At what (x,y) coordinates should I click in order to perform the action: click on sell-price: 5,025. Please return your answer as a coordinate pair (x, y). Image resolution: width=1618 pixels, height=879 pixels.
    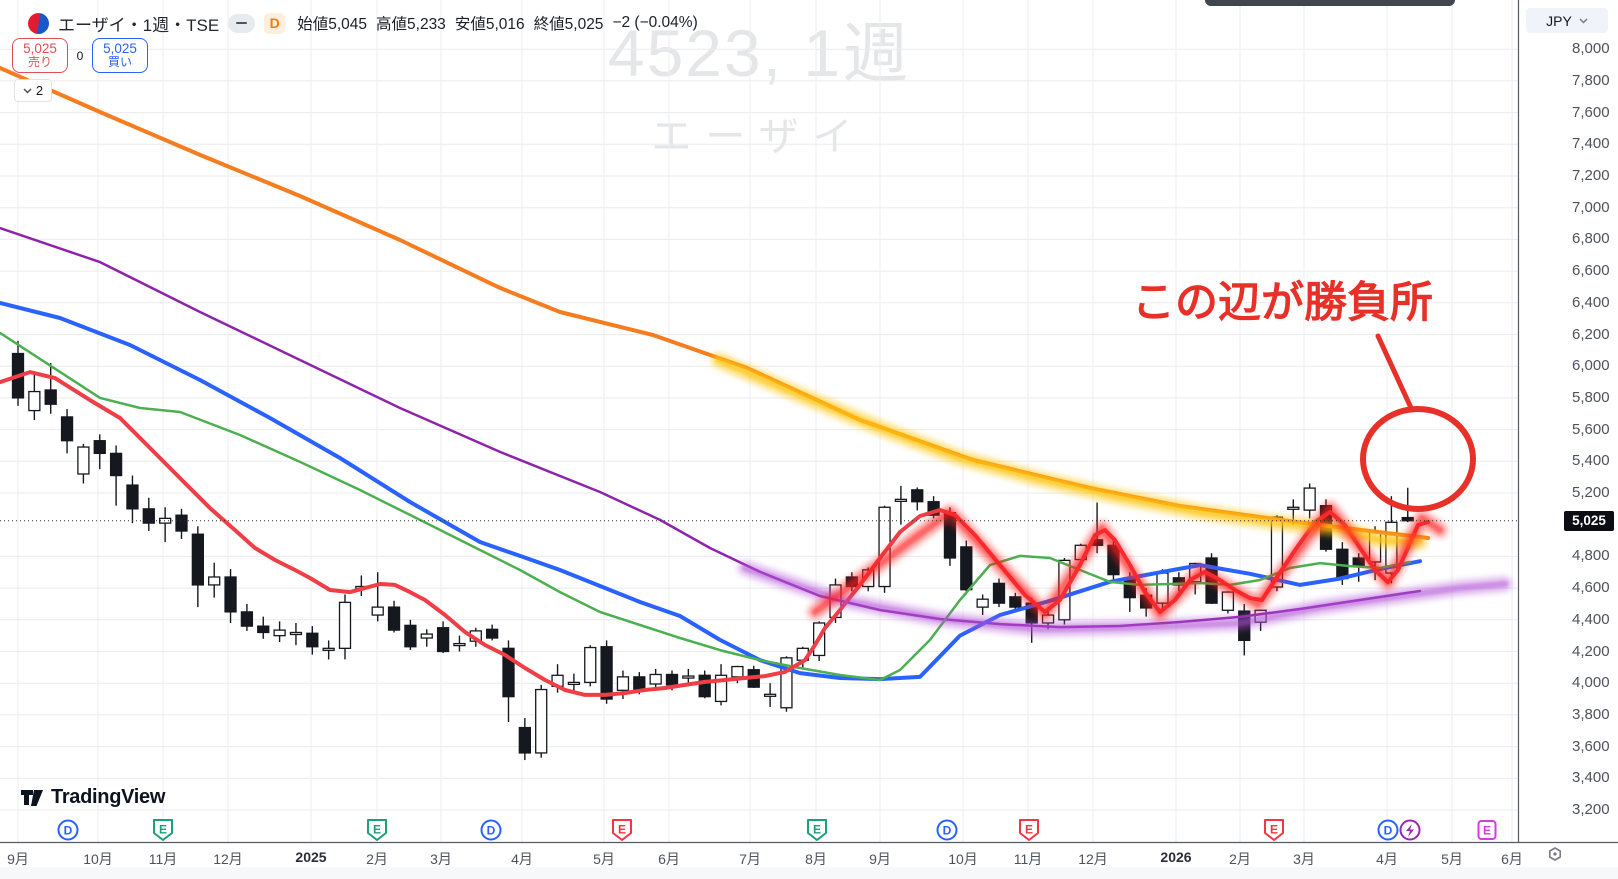
    Looking at the image, I should click on (40, 49).